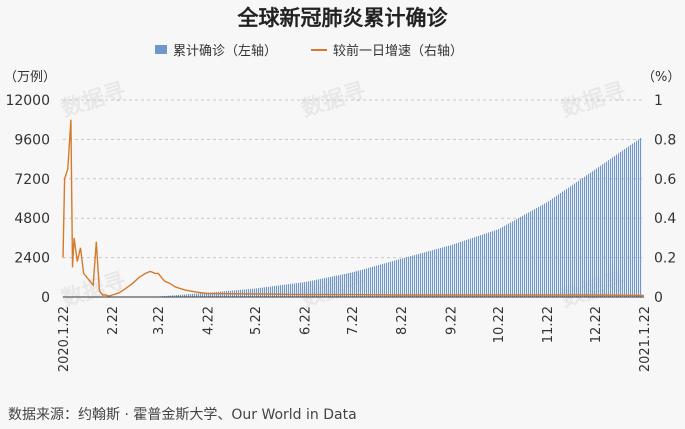 This screenshot has height=429, width=685. What do you see at coordinates (353, 320) in the screenshot?
I see `x-tick-label: 7.22` at bounding box center [353, 320].